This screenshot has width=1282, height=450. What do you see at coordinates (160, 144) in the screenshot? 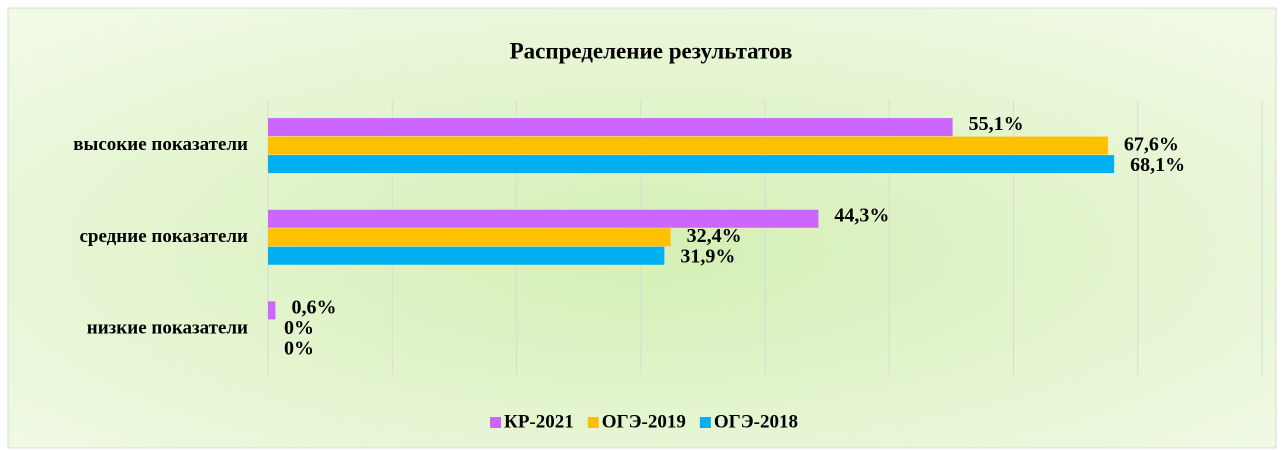
I see `category-label: высокие показатели` at bounding box center [160, 144].